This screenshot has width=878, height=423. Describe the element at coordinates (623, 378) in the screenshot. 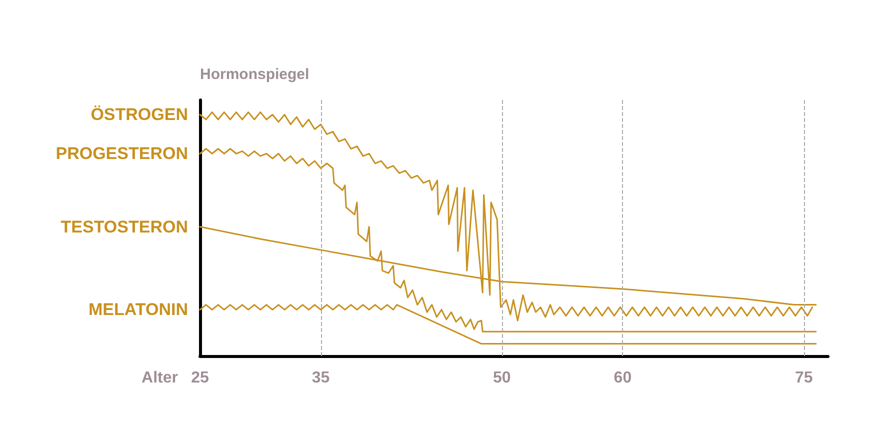

I see `x-tick-label: 60` at that location.